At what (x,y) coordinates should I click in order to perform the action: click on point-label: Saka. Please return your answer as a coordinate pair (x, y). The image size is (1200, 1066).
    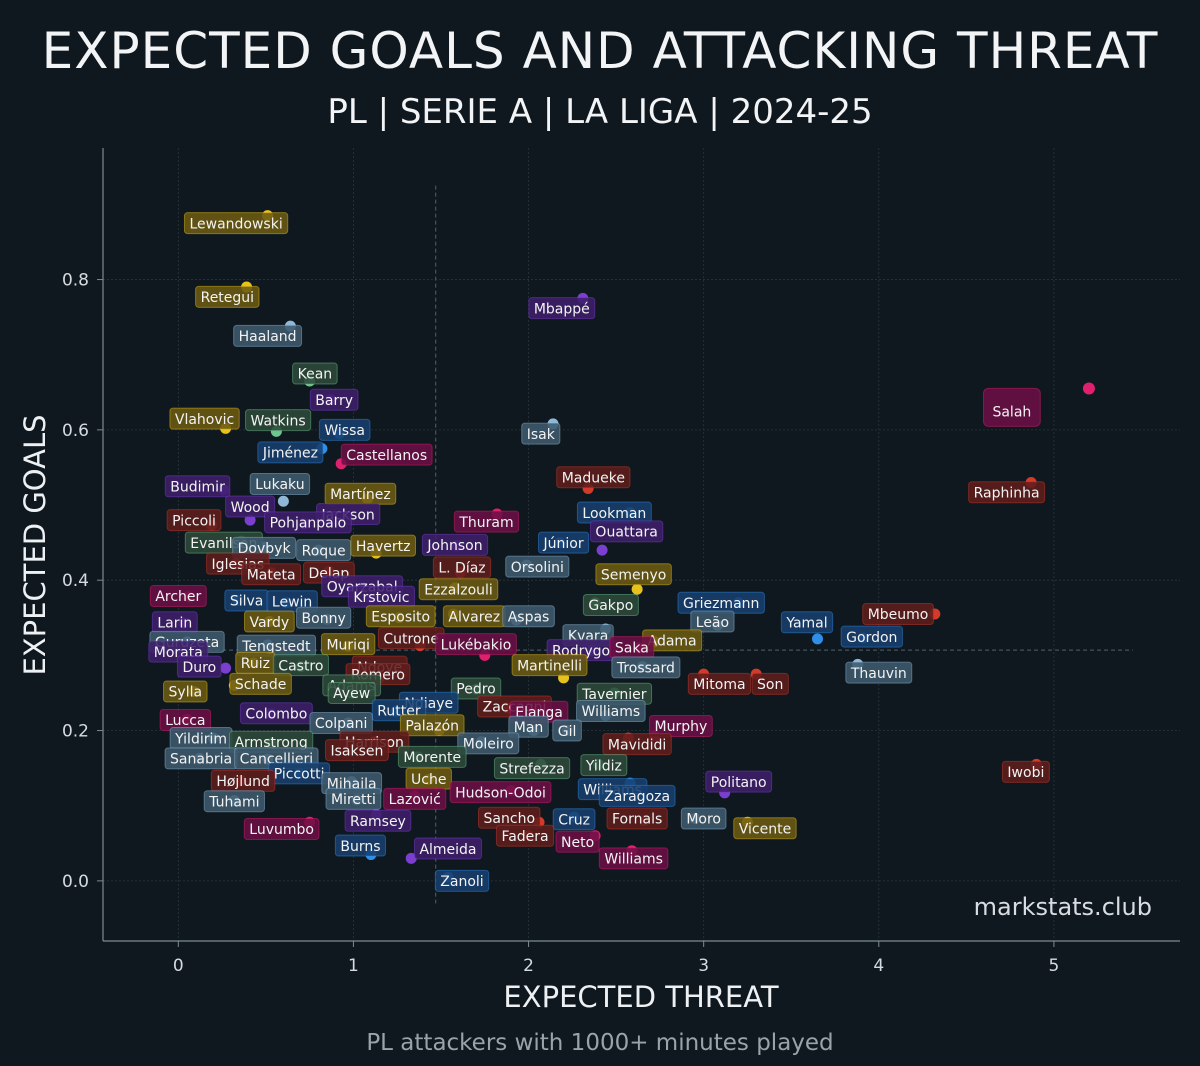
    Looking at the image, I should click on (632, 647).